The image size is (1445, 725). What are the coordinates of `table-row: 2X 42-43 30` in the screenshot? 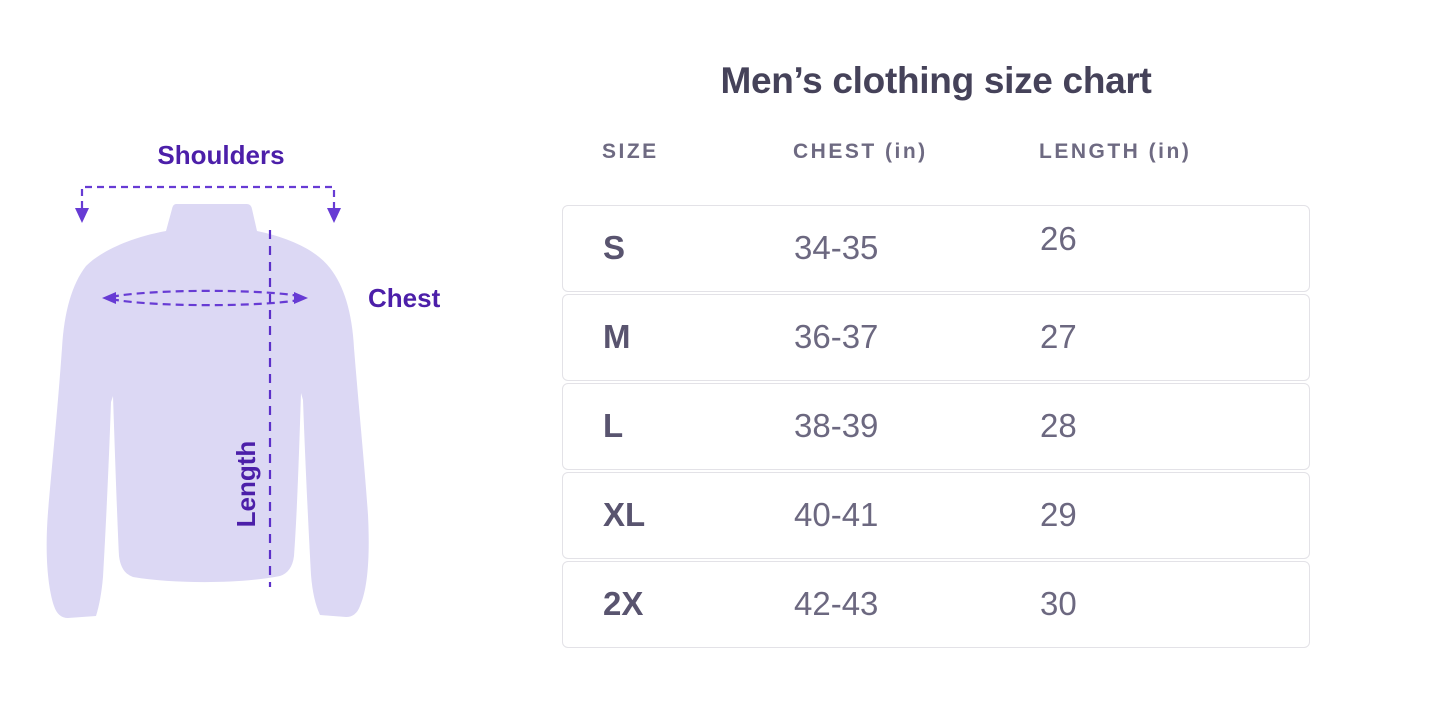 It's located at (936, 604).